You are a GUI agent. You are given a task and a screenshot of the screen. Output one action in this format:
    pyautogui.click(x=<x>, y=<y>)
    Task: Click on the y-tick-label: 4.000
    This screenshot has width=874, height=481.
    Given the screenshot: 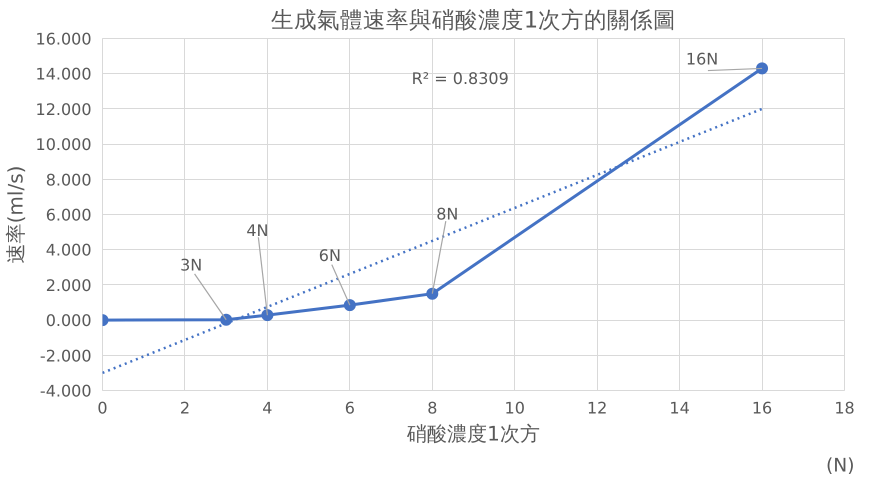 What is the action you would take?
    pyautogui.click(x=69, y=250)
    